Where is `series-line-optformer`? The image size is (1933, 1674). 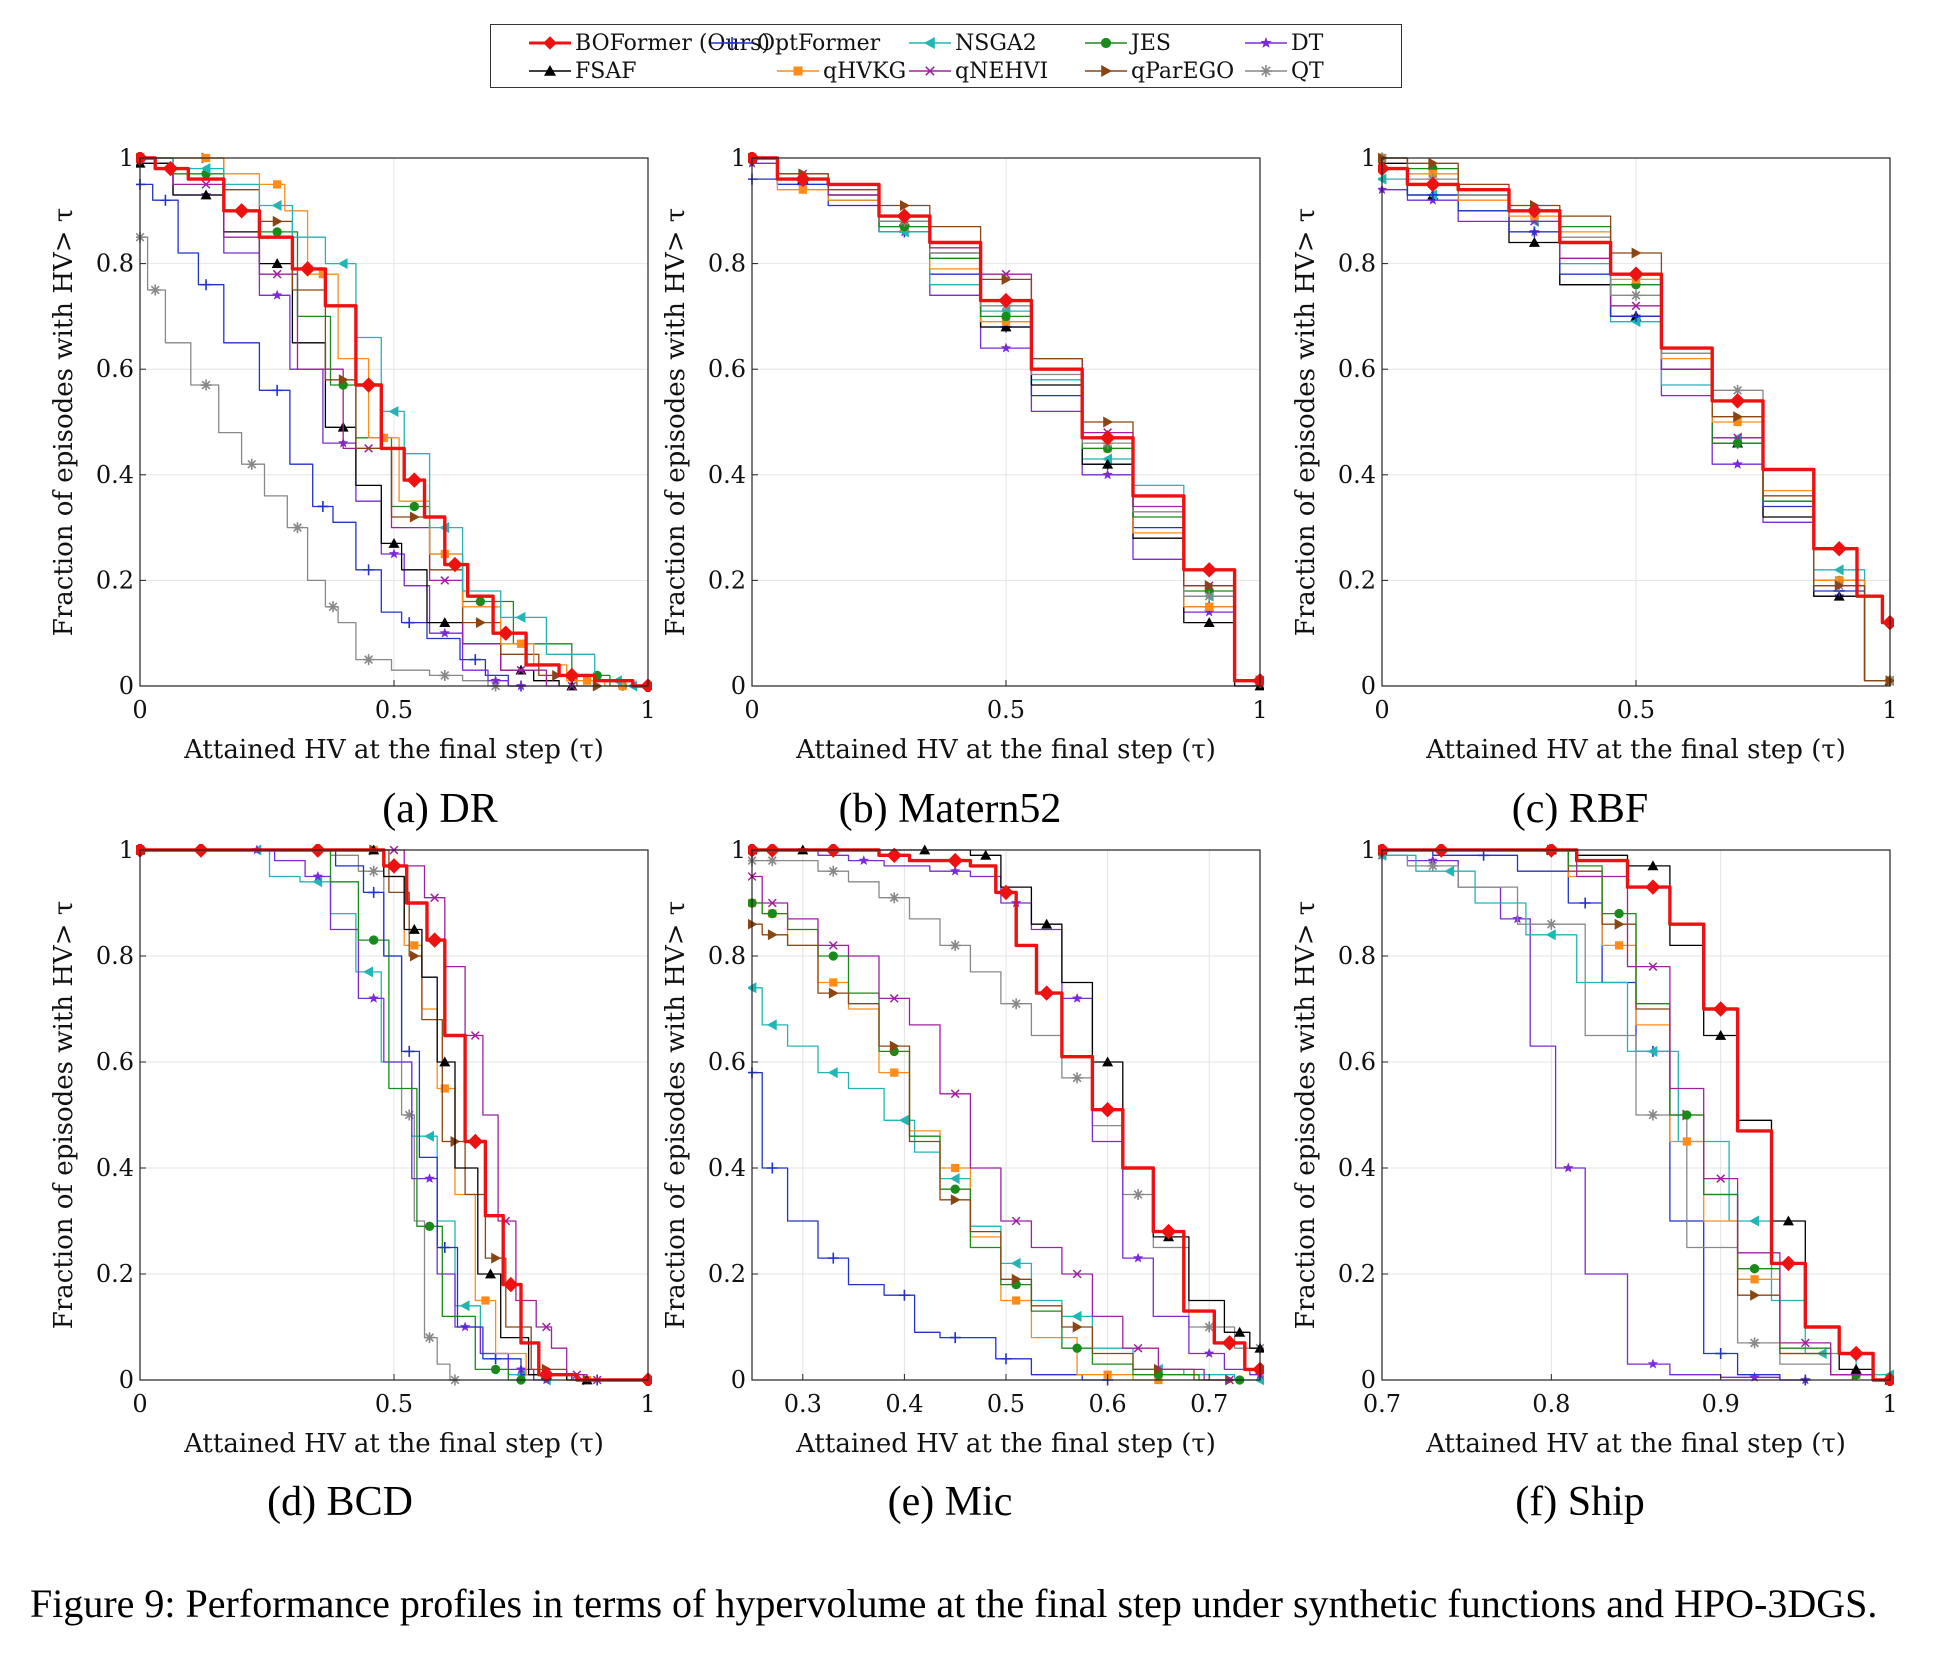
series-line-optformer is located at coordinates (930, 1226).